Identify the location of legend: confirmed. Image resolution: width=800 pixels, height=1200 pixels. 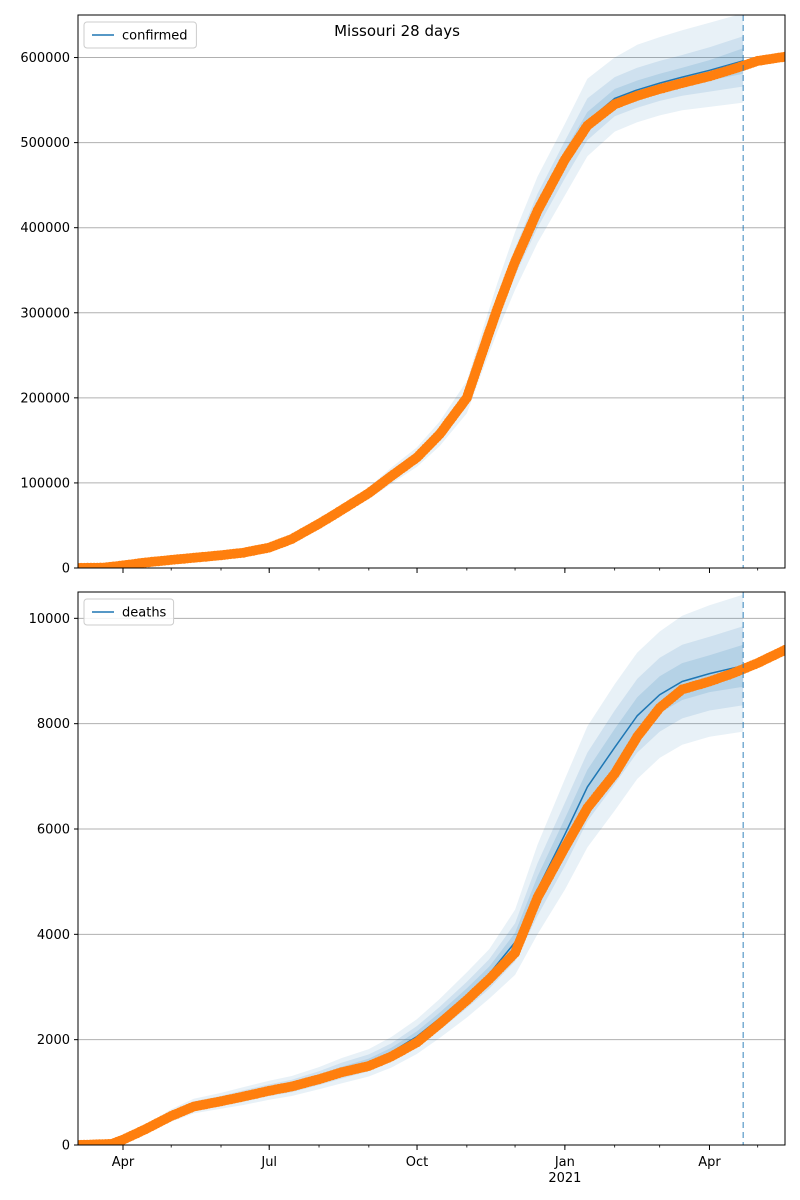
(140, 35).